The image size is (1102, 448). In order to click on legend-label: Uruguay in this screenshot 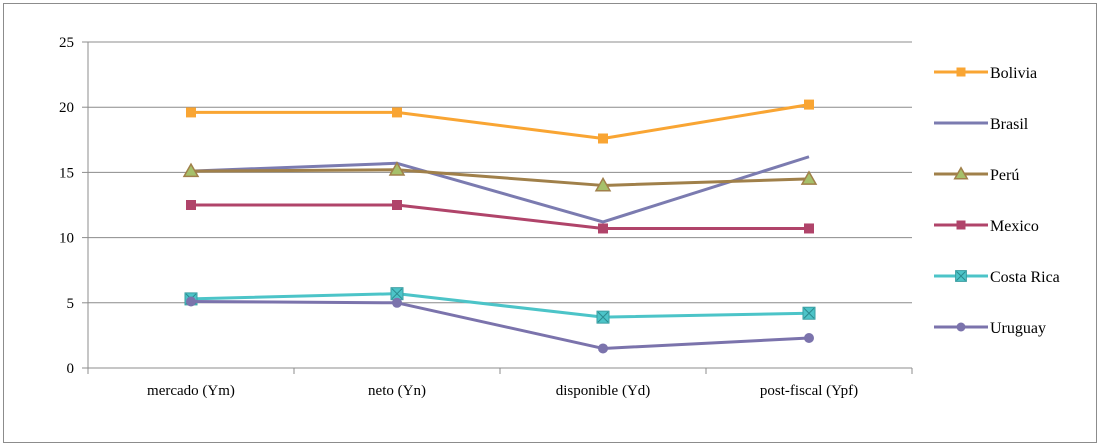, I will do `click(1018, 328)`.